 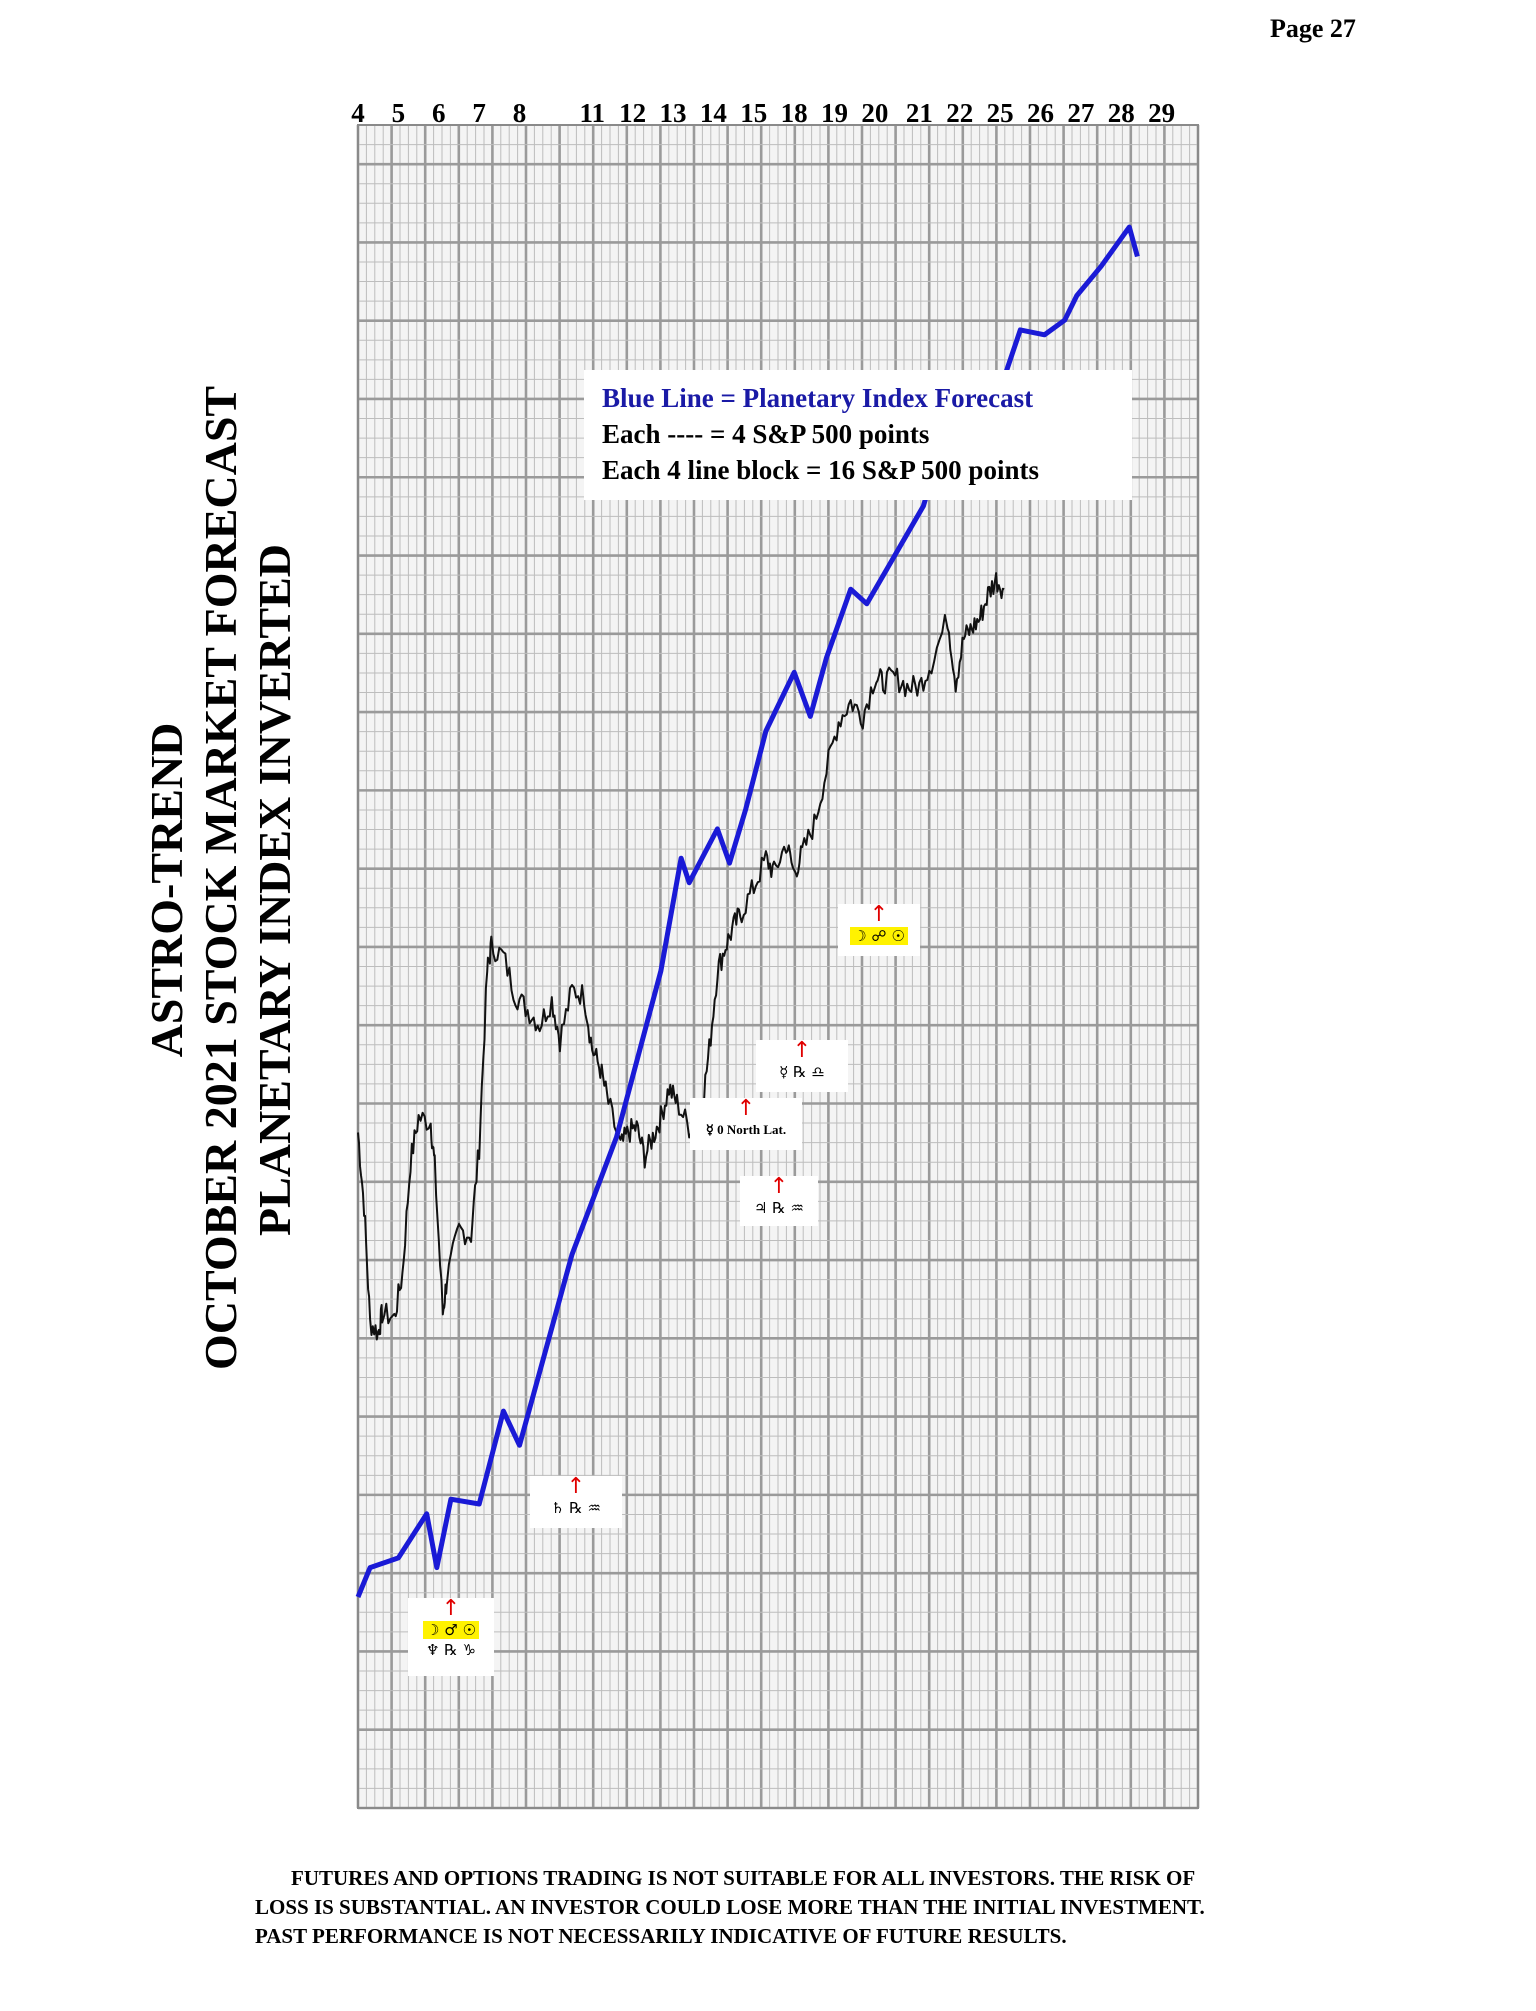 What do you see at coordinates (919, 113) in the screenshot?
I see `x-tick-label: 21` at bounding box center [919, 113].